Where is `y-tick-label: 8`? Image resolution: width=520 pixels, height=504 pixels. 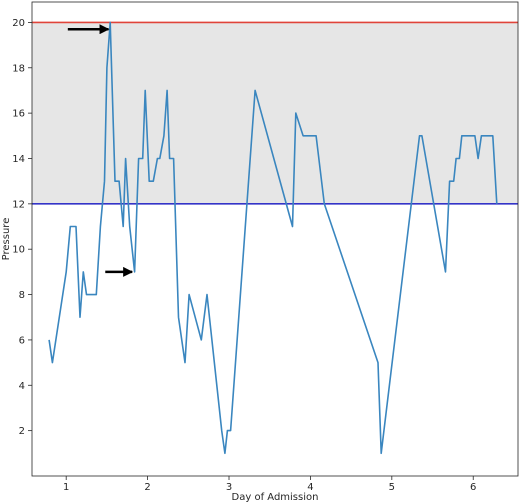 y-tick-label: 8 is located at coordinates (22, 295).